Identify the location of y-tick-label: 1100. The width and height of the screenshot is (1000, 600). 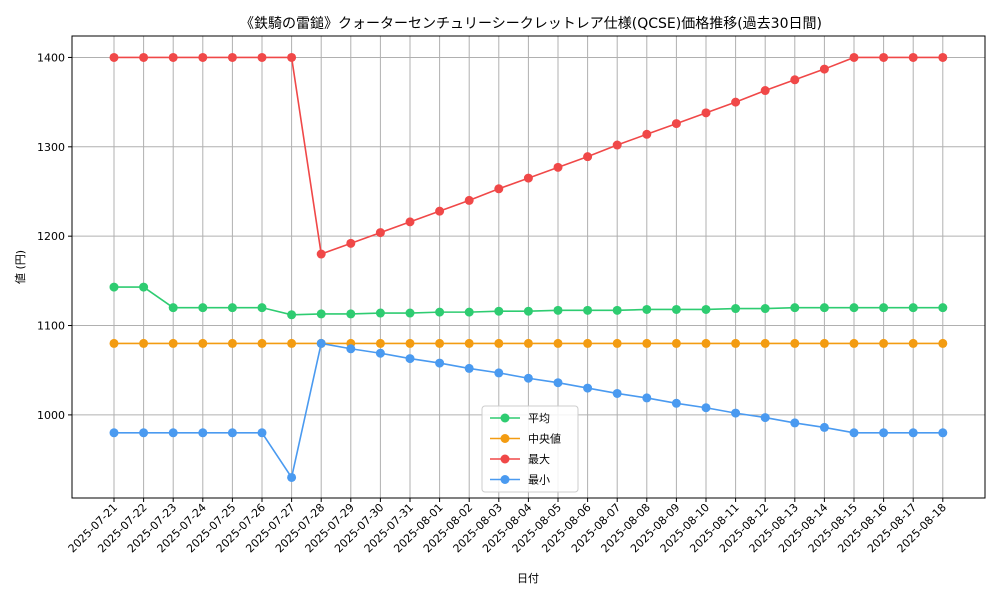
(51, 326).